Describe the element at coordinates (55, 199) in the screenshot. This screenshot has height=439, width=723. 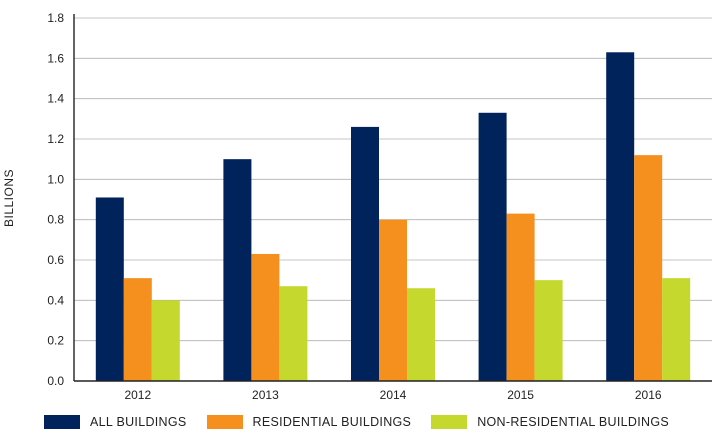
I see `y-tick-labels: 0.0 0.2 0.4 0.6 0.8 1.0 1.2 1.4 1.6 1.8` at that location.